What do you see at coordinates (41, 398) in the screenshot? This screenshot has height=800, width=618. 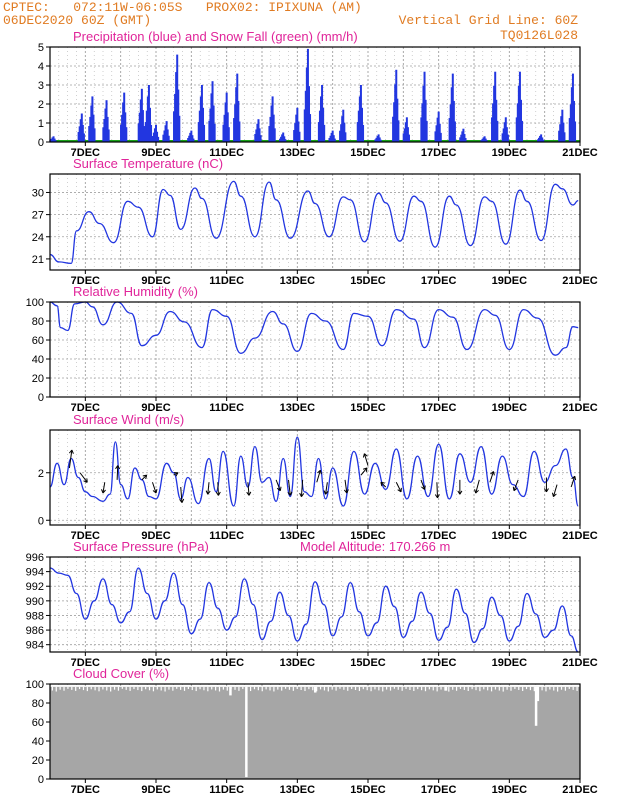 I see `y-tick-label: 0` at bounding box center [41, 398].